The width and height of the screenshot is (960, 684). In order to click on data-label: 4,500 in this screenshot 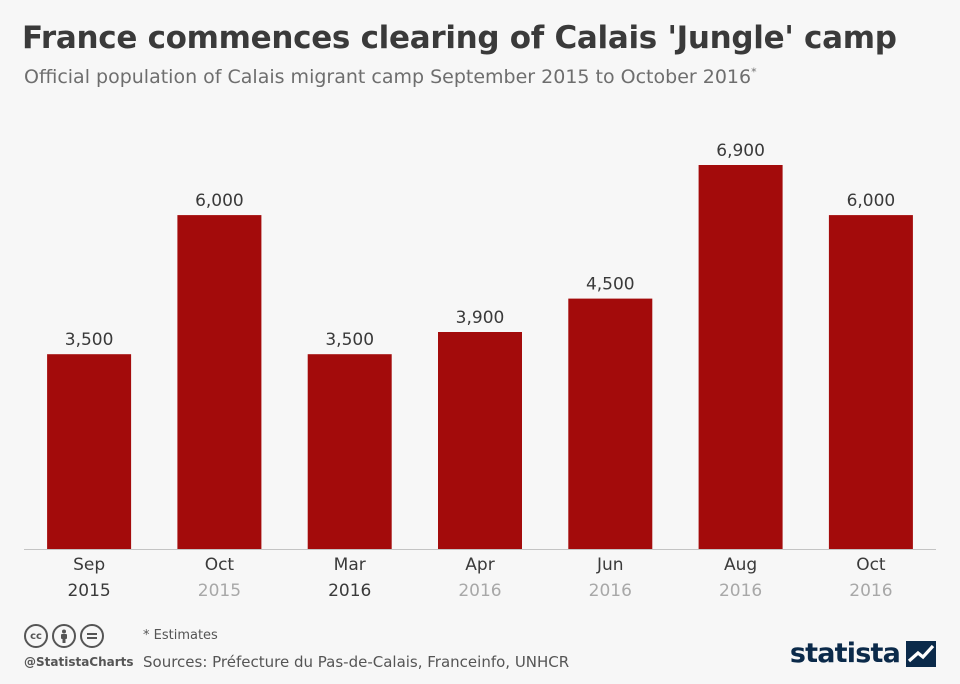, I will do `click(610, 285)`.